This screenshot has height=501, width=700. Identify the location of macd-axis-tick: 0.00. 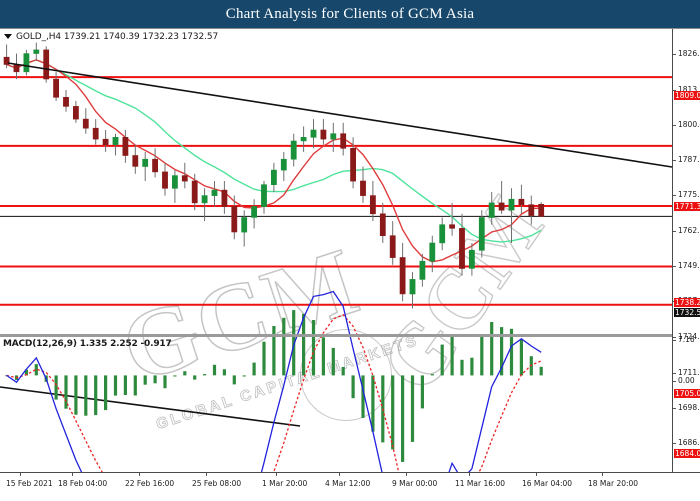
(684, 380).